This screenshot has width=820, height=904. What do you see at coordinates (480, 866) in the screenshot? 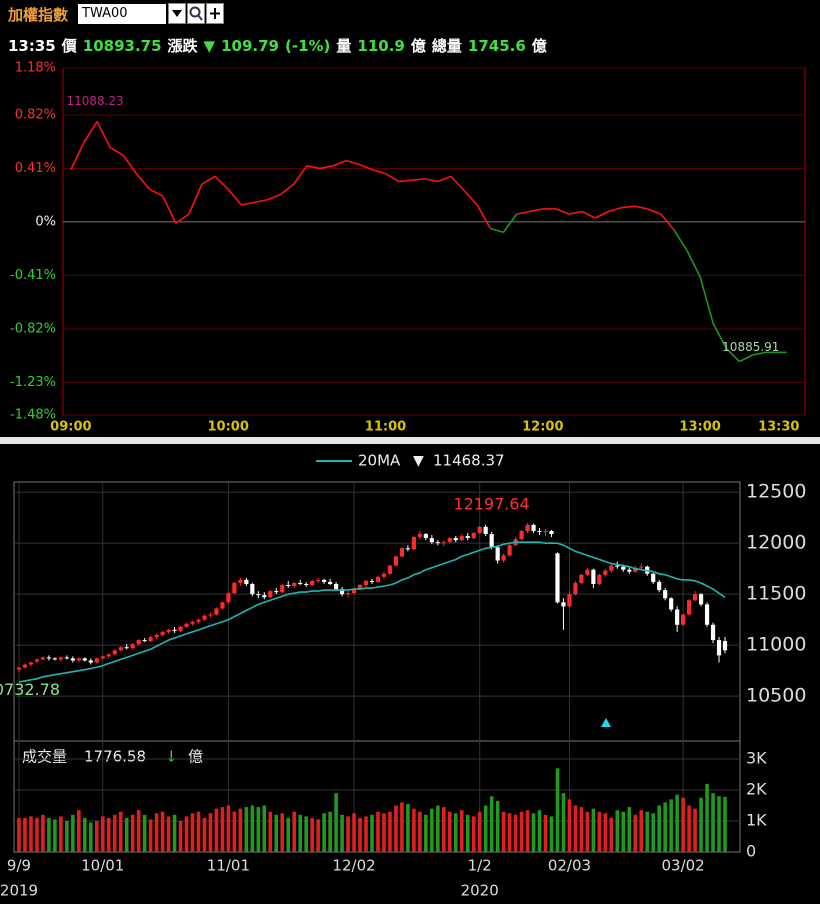
I see `x-tick-label: 1/2` at bounding box center [480, 866].